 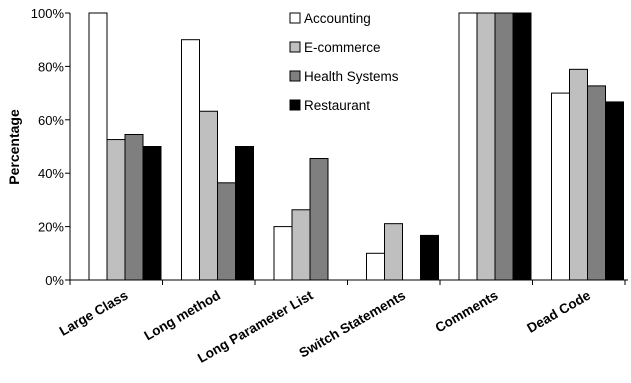 What do you see at coordinates (51, 66) in the screenshot?
I see `y-tick-label: 80%` at bounding box center [51, 66].